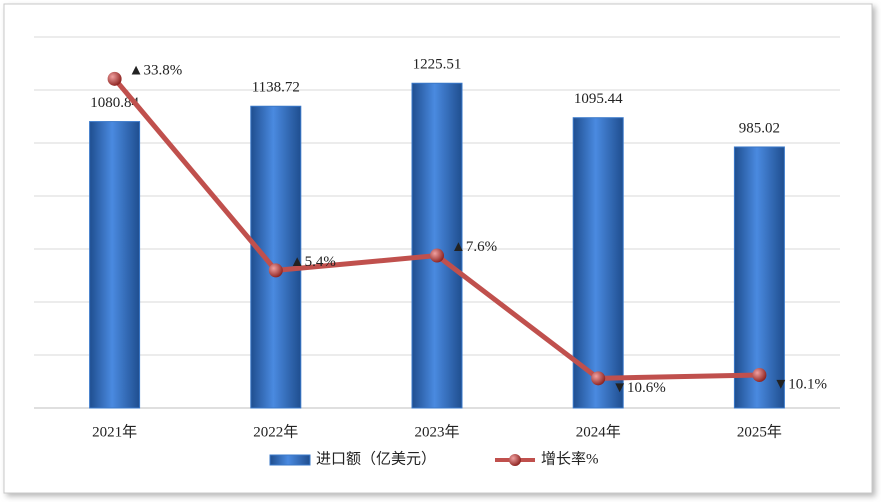 The image size is (881, 502). What do you see at coordinates (759, 431) in the screenshot?
I see `x-tick-label: 2025年` at bounding box center [759, 431].